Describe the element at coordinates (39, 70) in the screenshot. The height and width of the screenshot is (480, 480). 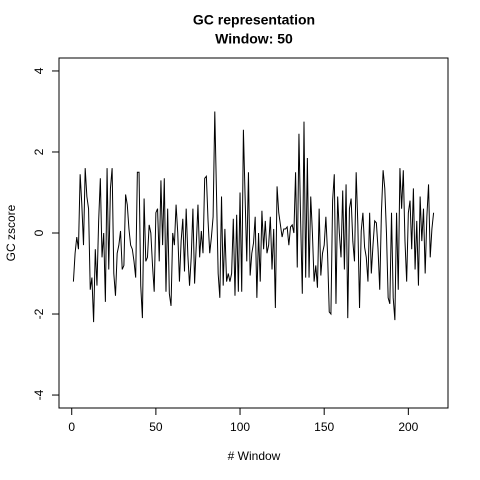
I see `y-tick-label: 4` at that location.